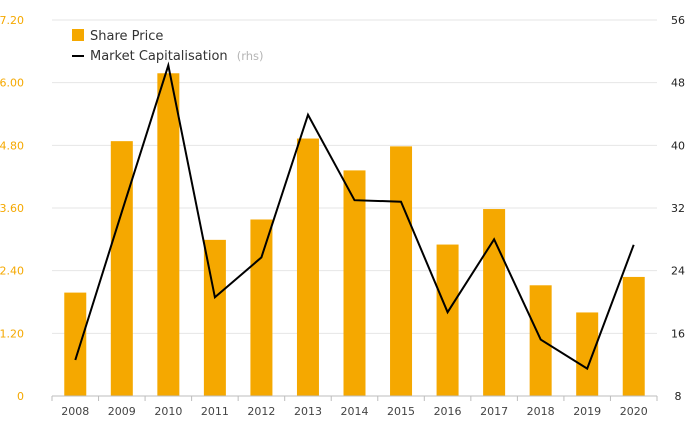 The width and height of the screenshot is (700, 433). I want to click on x-tick-label: 2017, so click(494, 411).